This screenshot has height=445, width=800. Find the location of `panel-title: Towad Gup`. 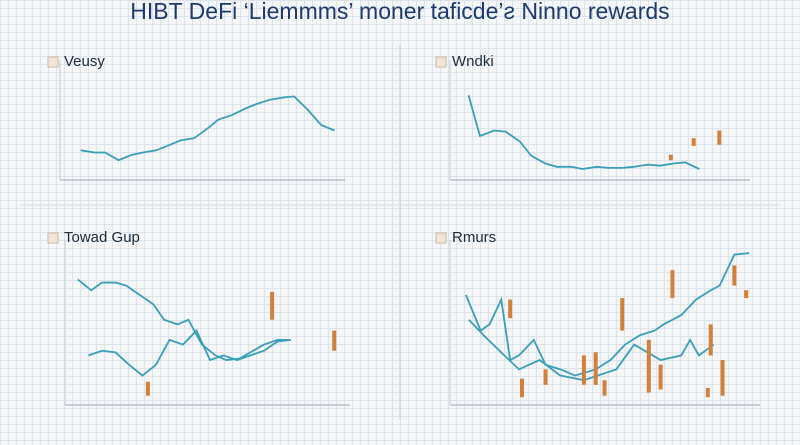

panel-title: Towad Gup is located at coordinates (102, 237).